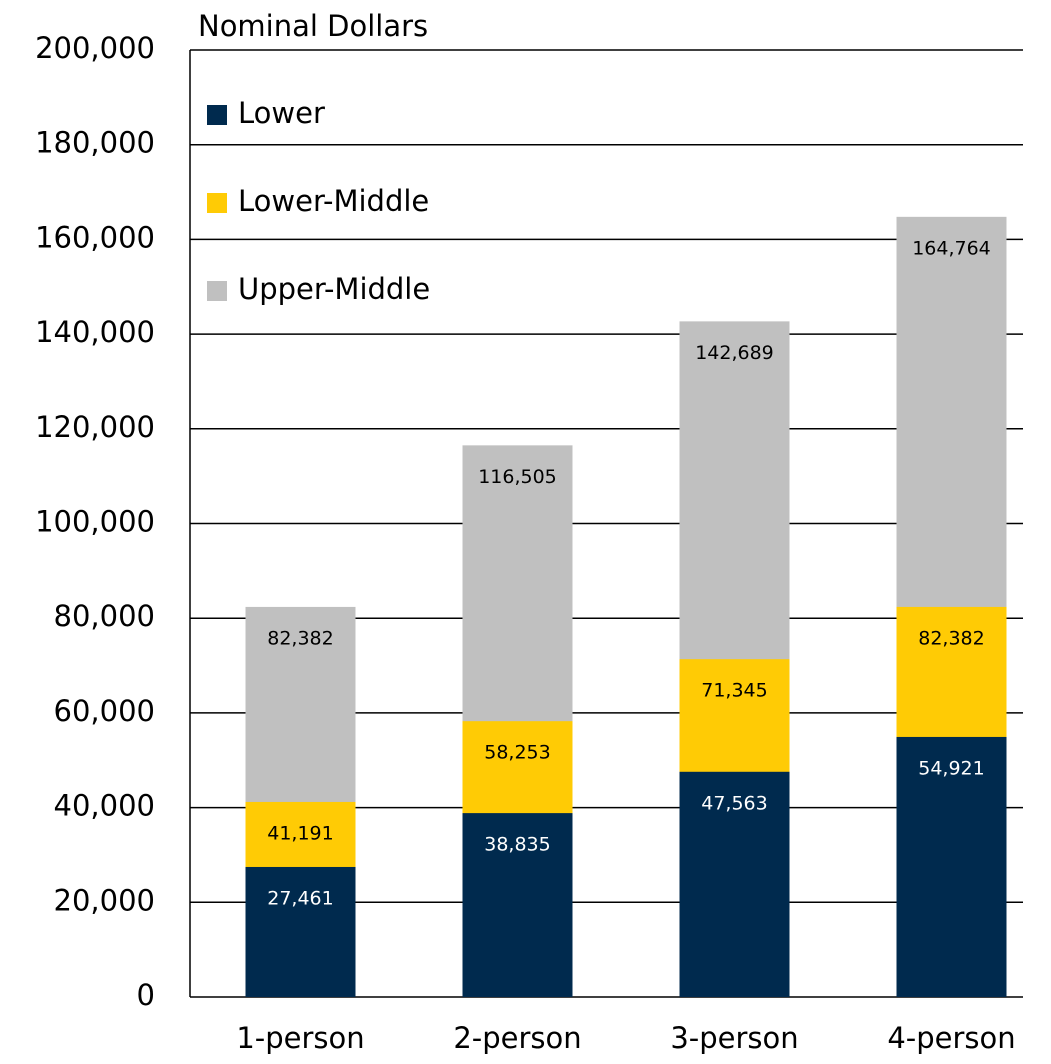 This screenshot has width=1051, height=1064. I want to click on y-tick-label: 160,000, so click(95, 237).